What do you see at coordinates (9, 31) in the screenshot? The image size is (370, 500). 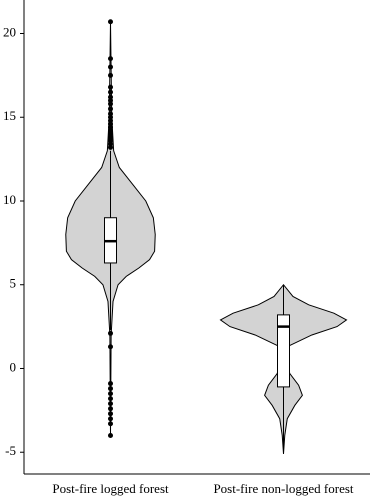 I see `y-tick-label: 20` at bounding box center [9, 31].